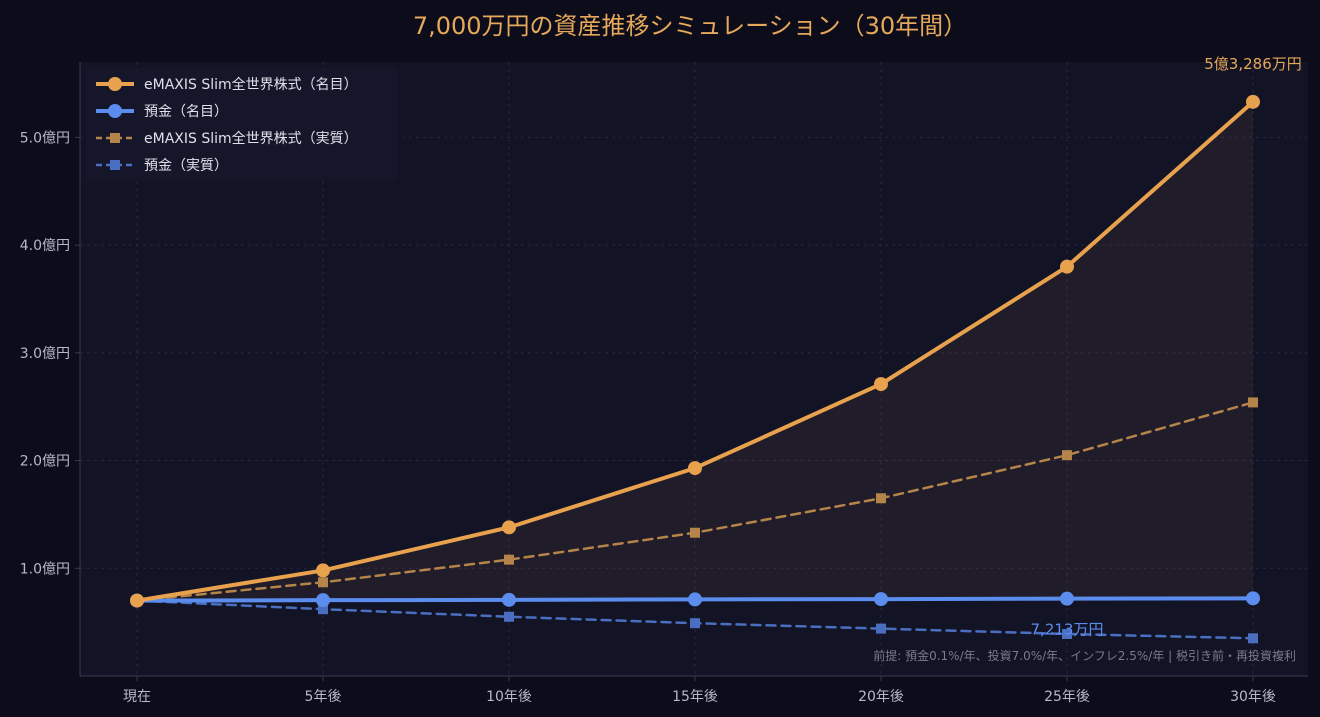  Describe the element at coordinates (690, 26) in the screenshot. I see `chart-title: 7,000万円の資産推移シミュレーション（30年間）` at that location.